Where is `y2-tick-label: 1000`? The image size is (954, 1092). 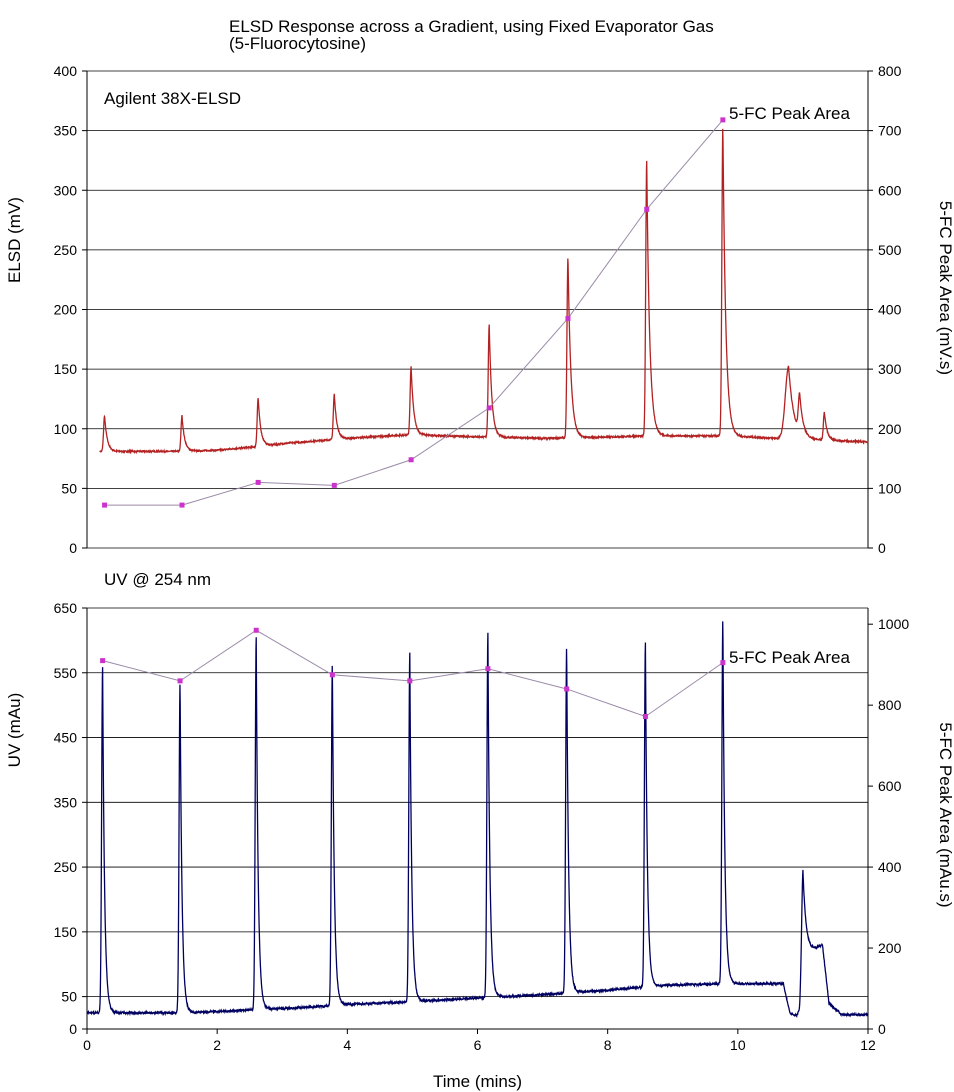
y2-tick-label: 1000 is located at coordinates (893, 624).